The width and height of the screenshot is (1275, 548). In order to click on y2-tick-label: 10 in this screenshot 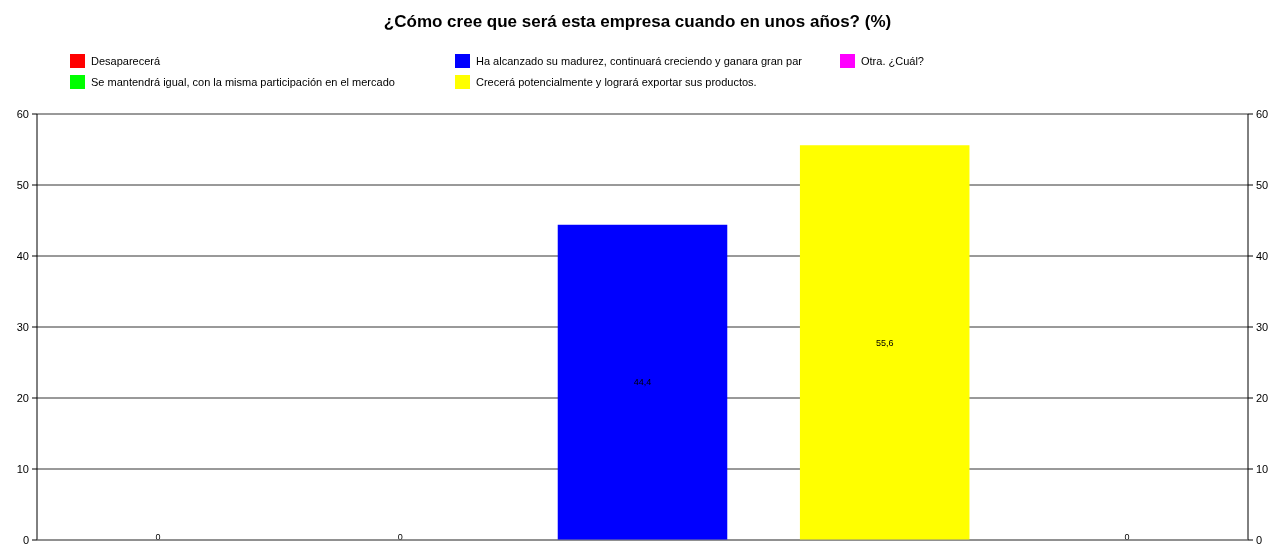, I will do `click(1262, 469)`.